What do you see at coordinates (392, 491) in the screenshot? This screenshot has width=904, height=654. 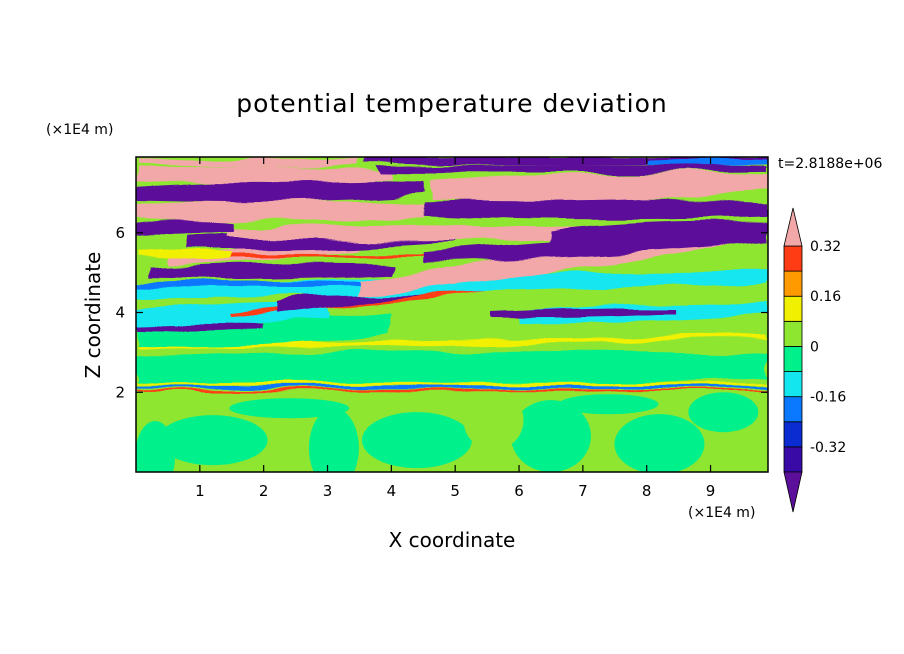 I see `x-tick-label: 4` at bounding box center [392, 491].